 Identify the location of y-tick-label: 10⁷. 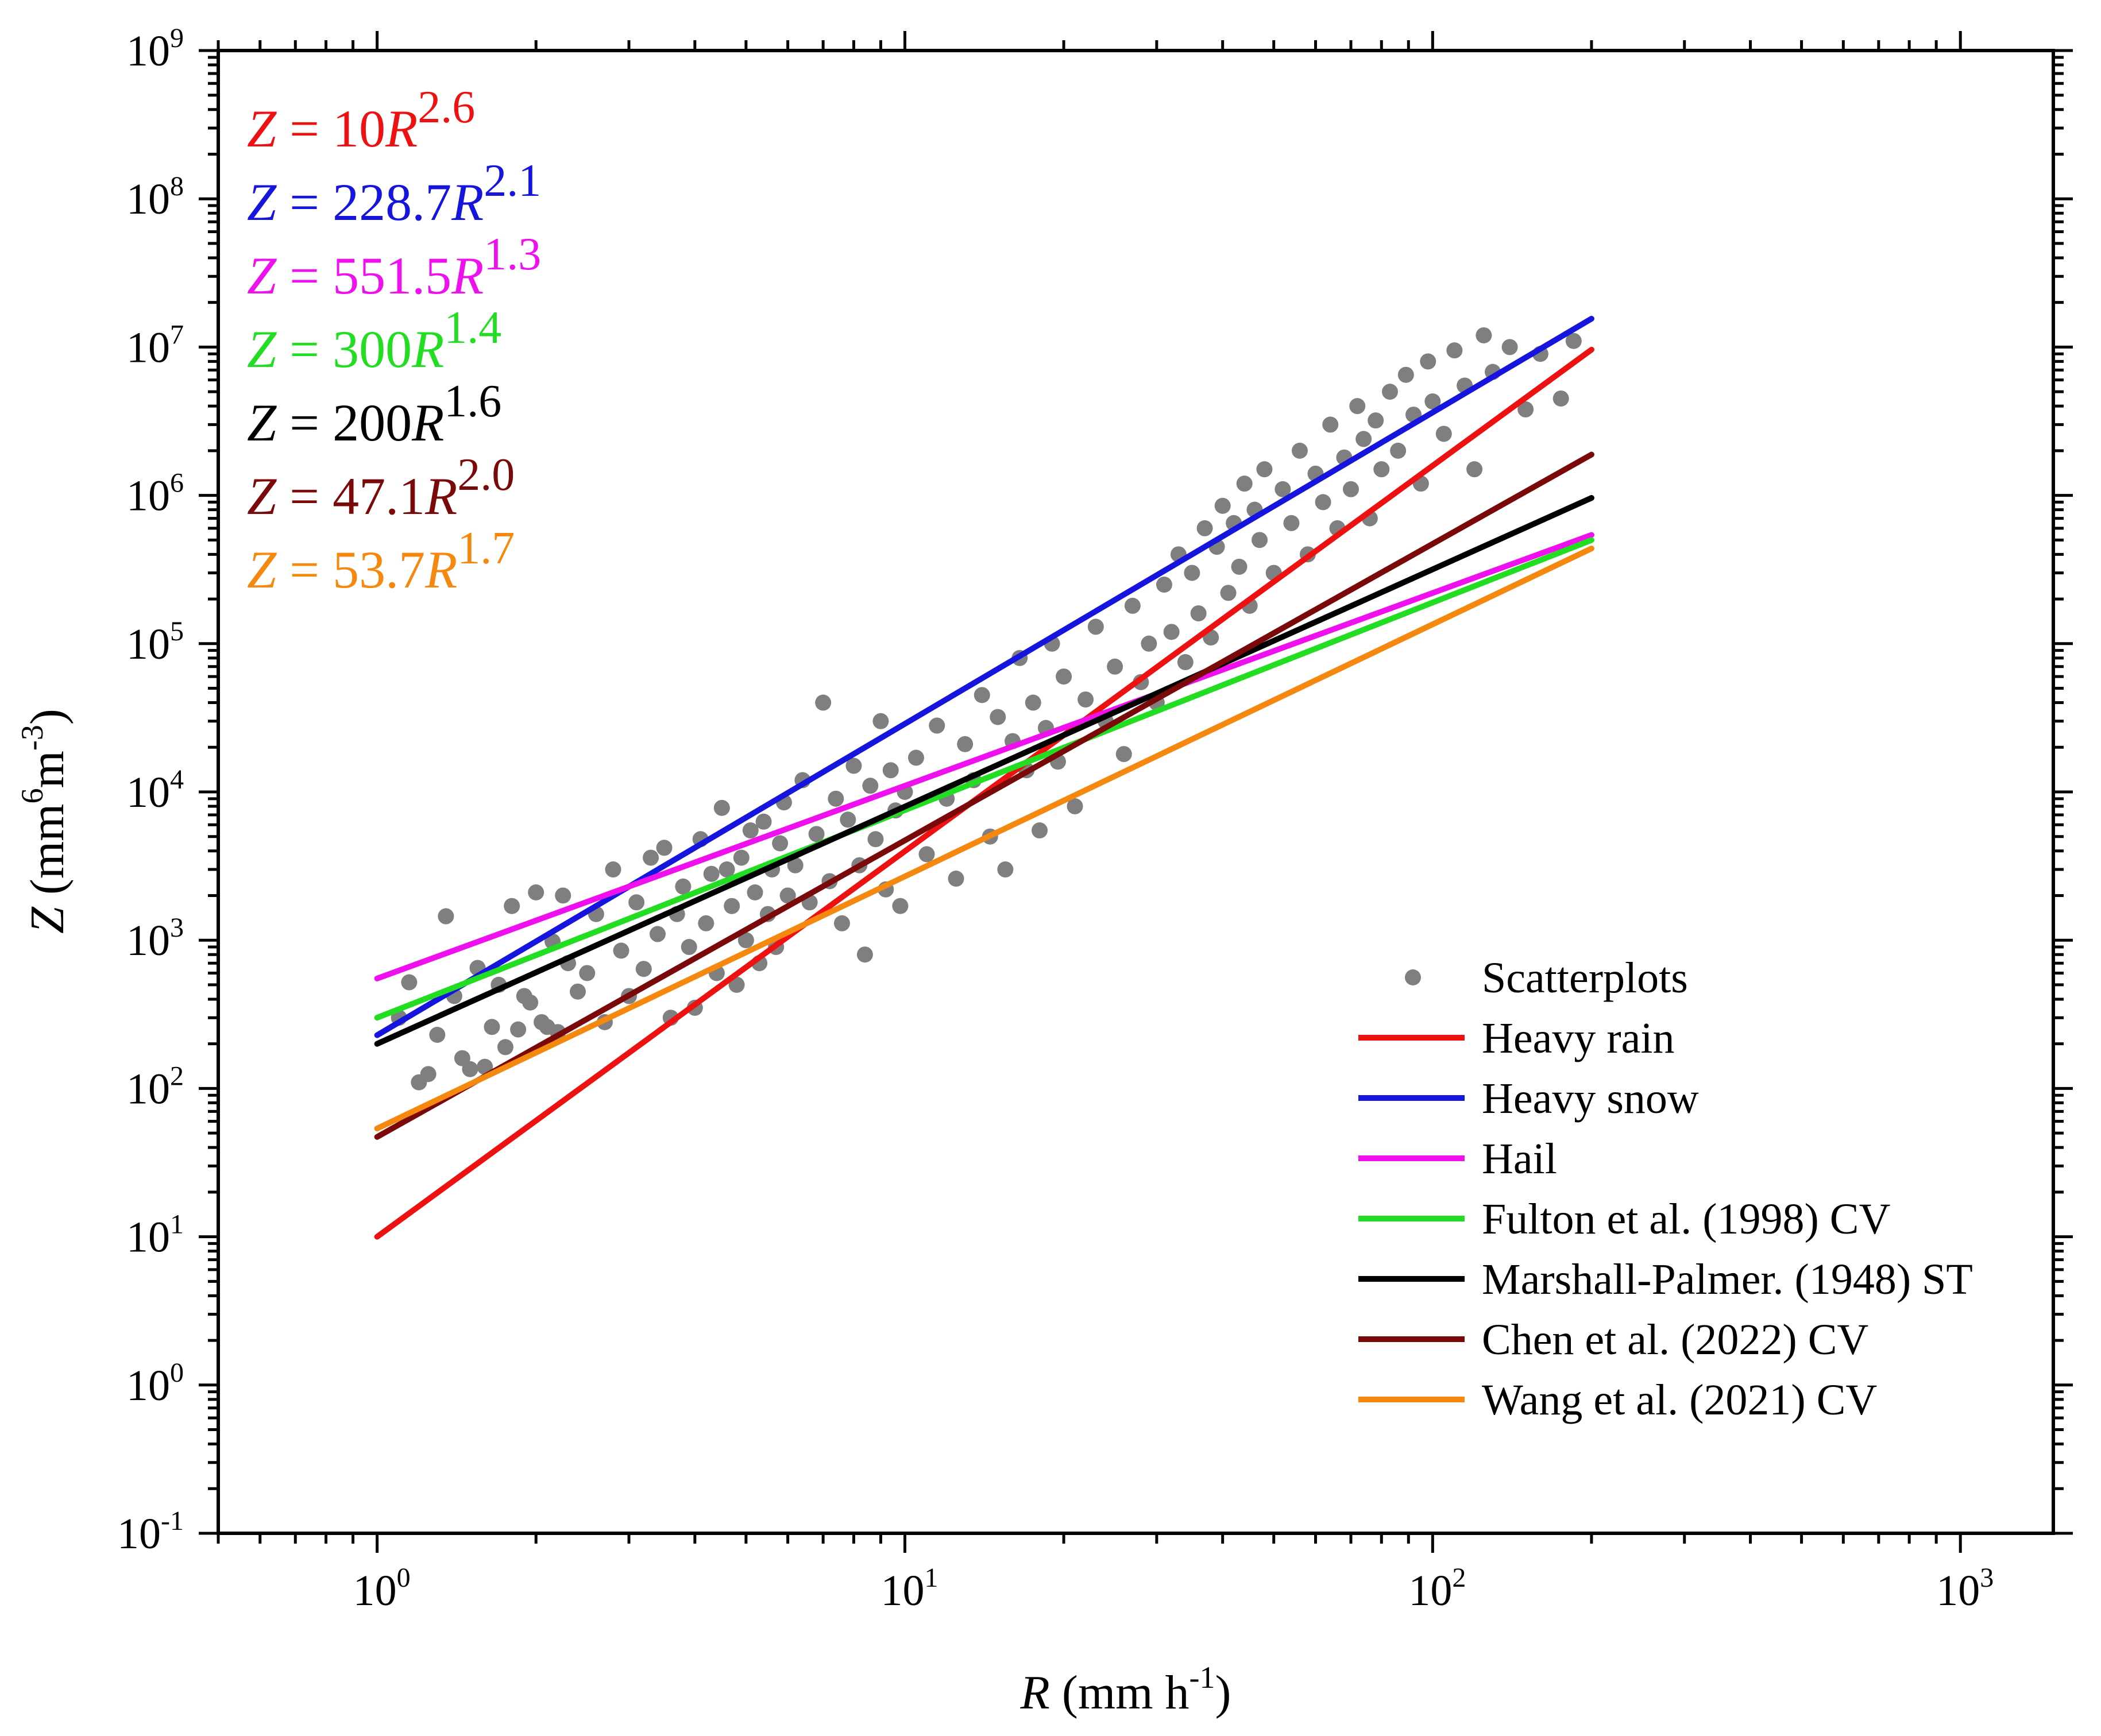
(155, 345).